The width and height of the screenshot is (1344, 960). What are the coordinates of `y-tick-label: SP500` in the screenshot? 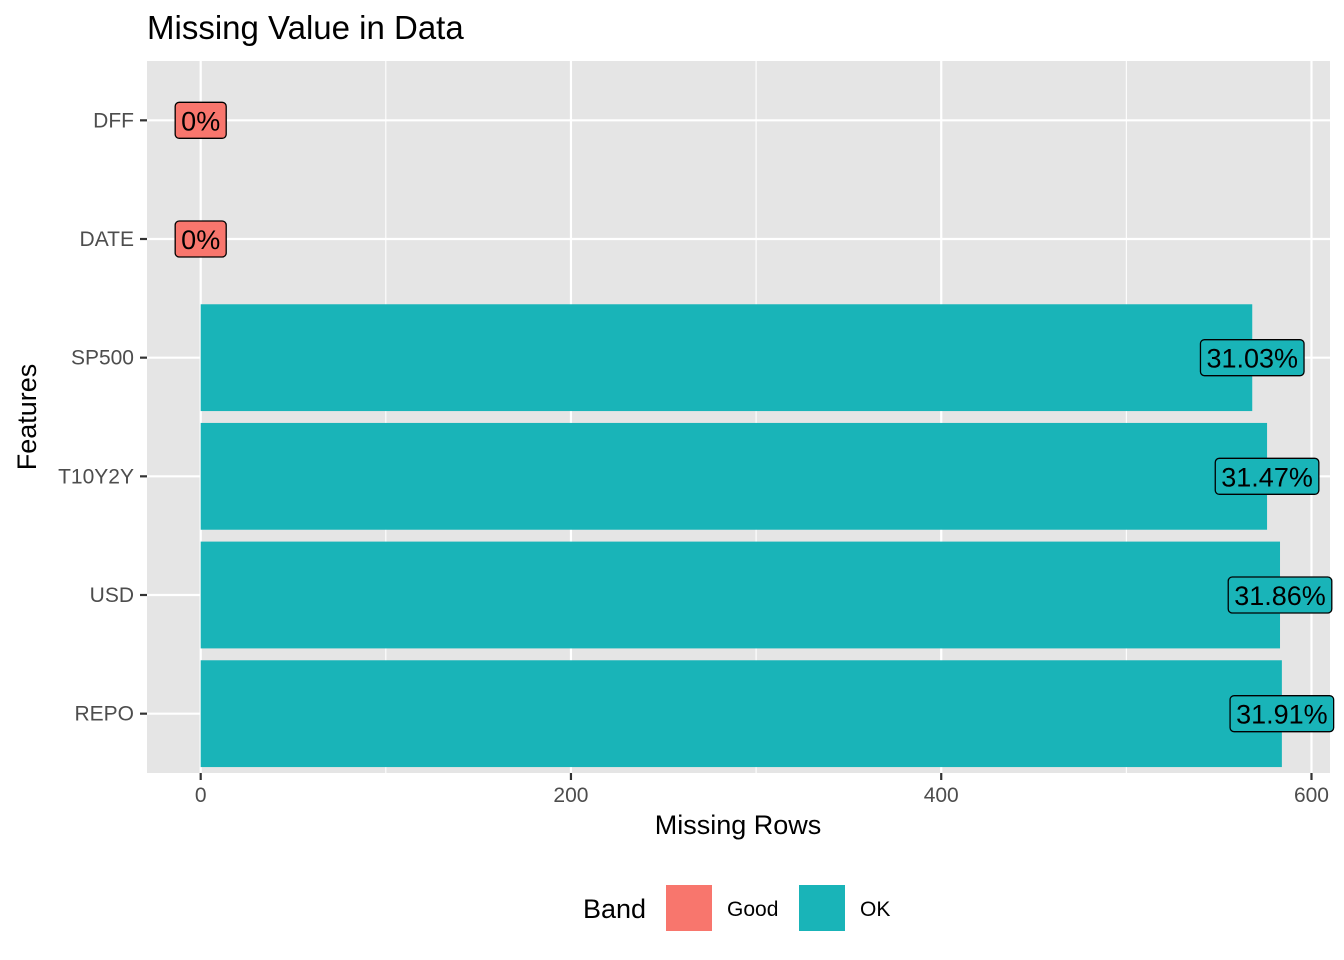 It's located at (102, 358).